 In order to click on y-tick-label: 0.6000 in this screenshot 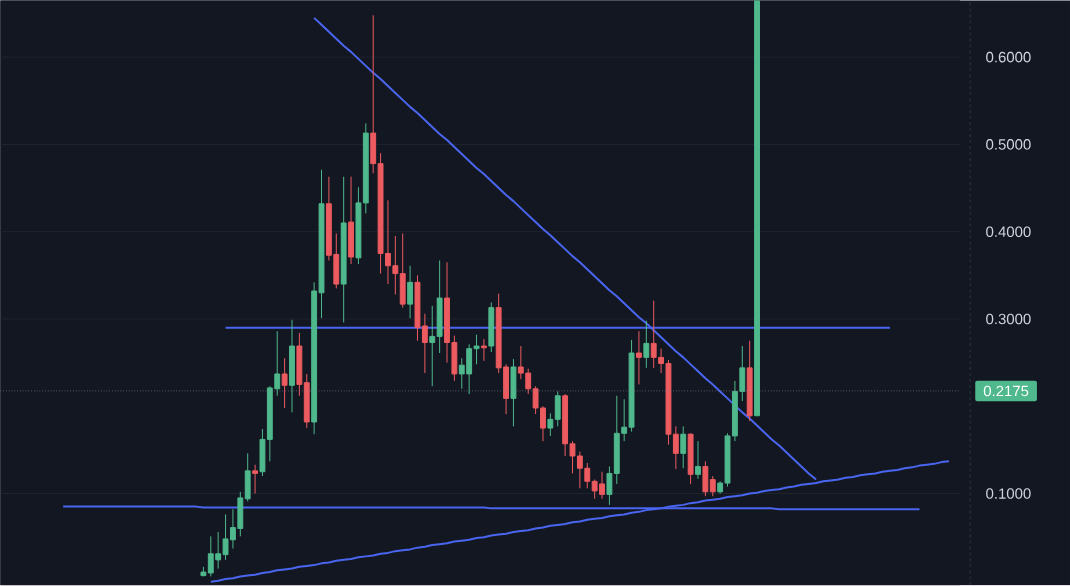, I will do `click(1008, 57)`.